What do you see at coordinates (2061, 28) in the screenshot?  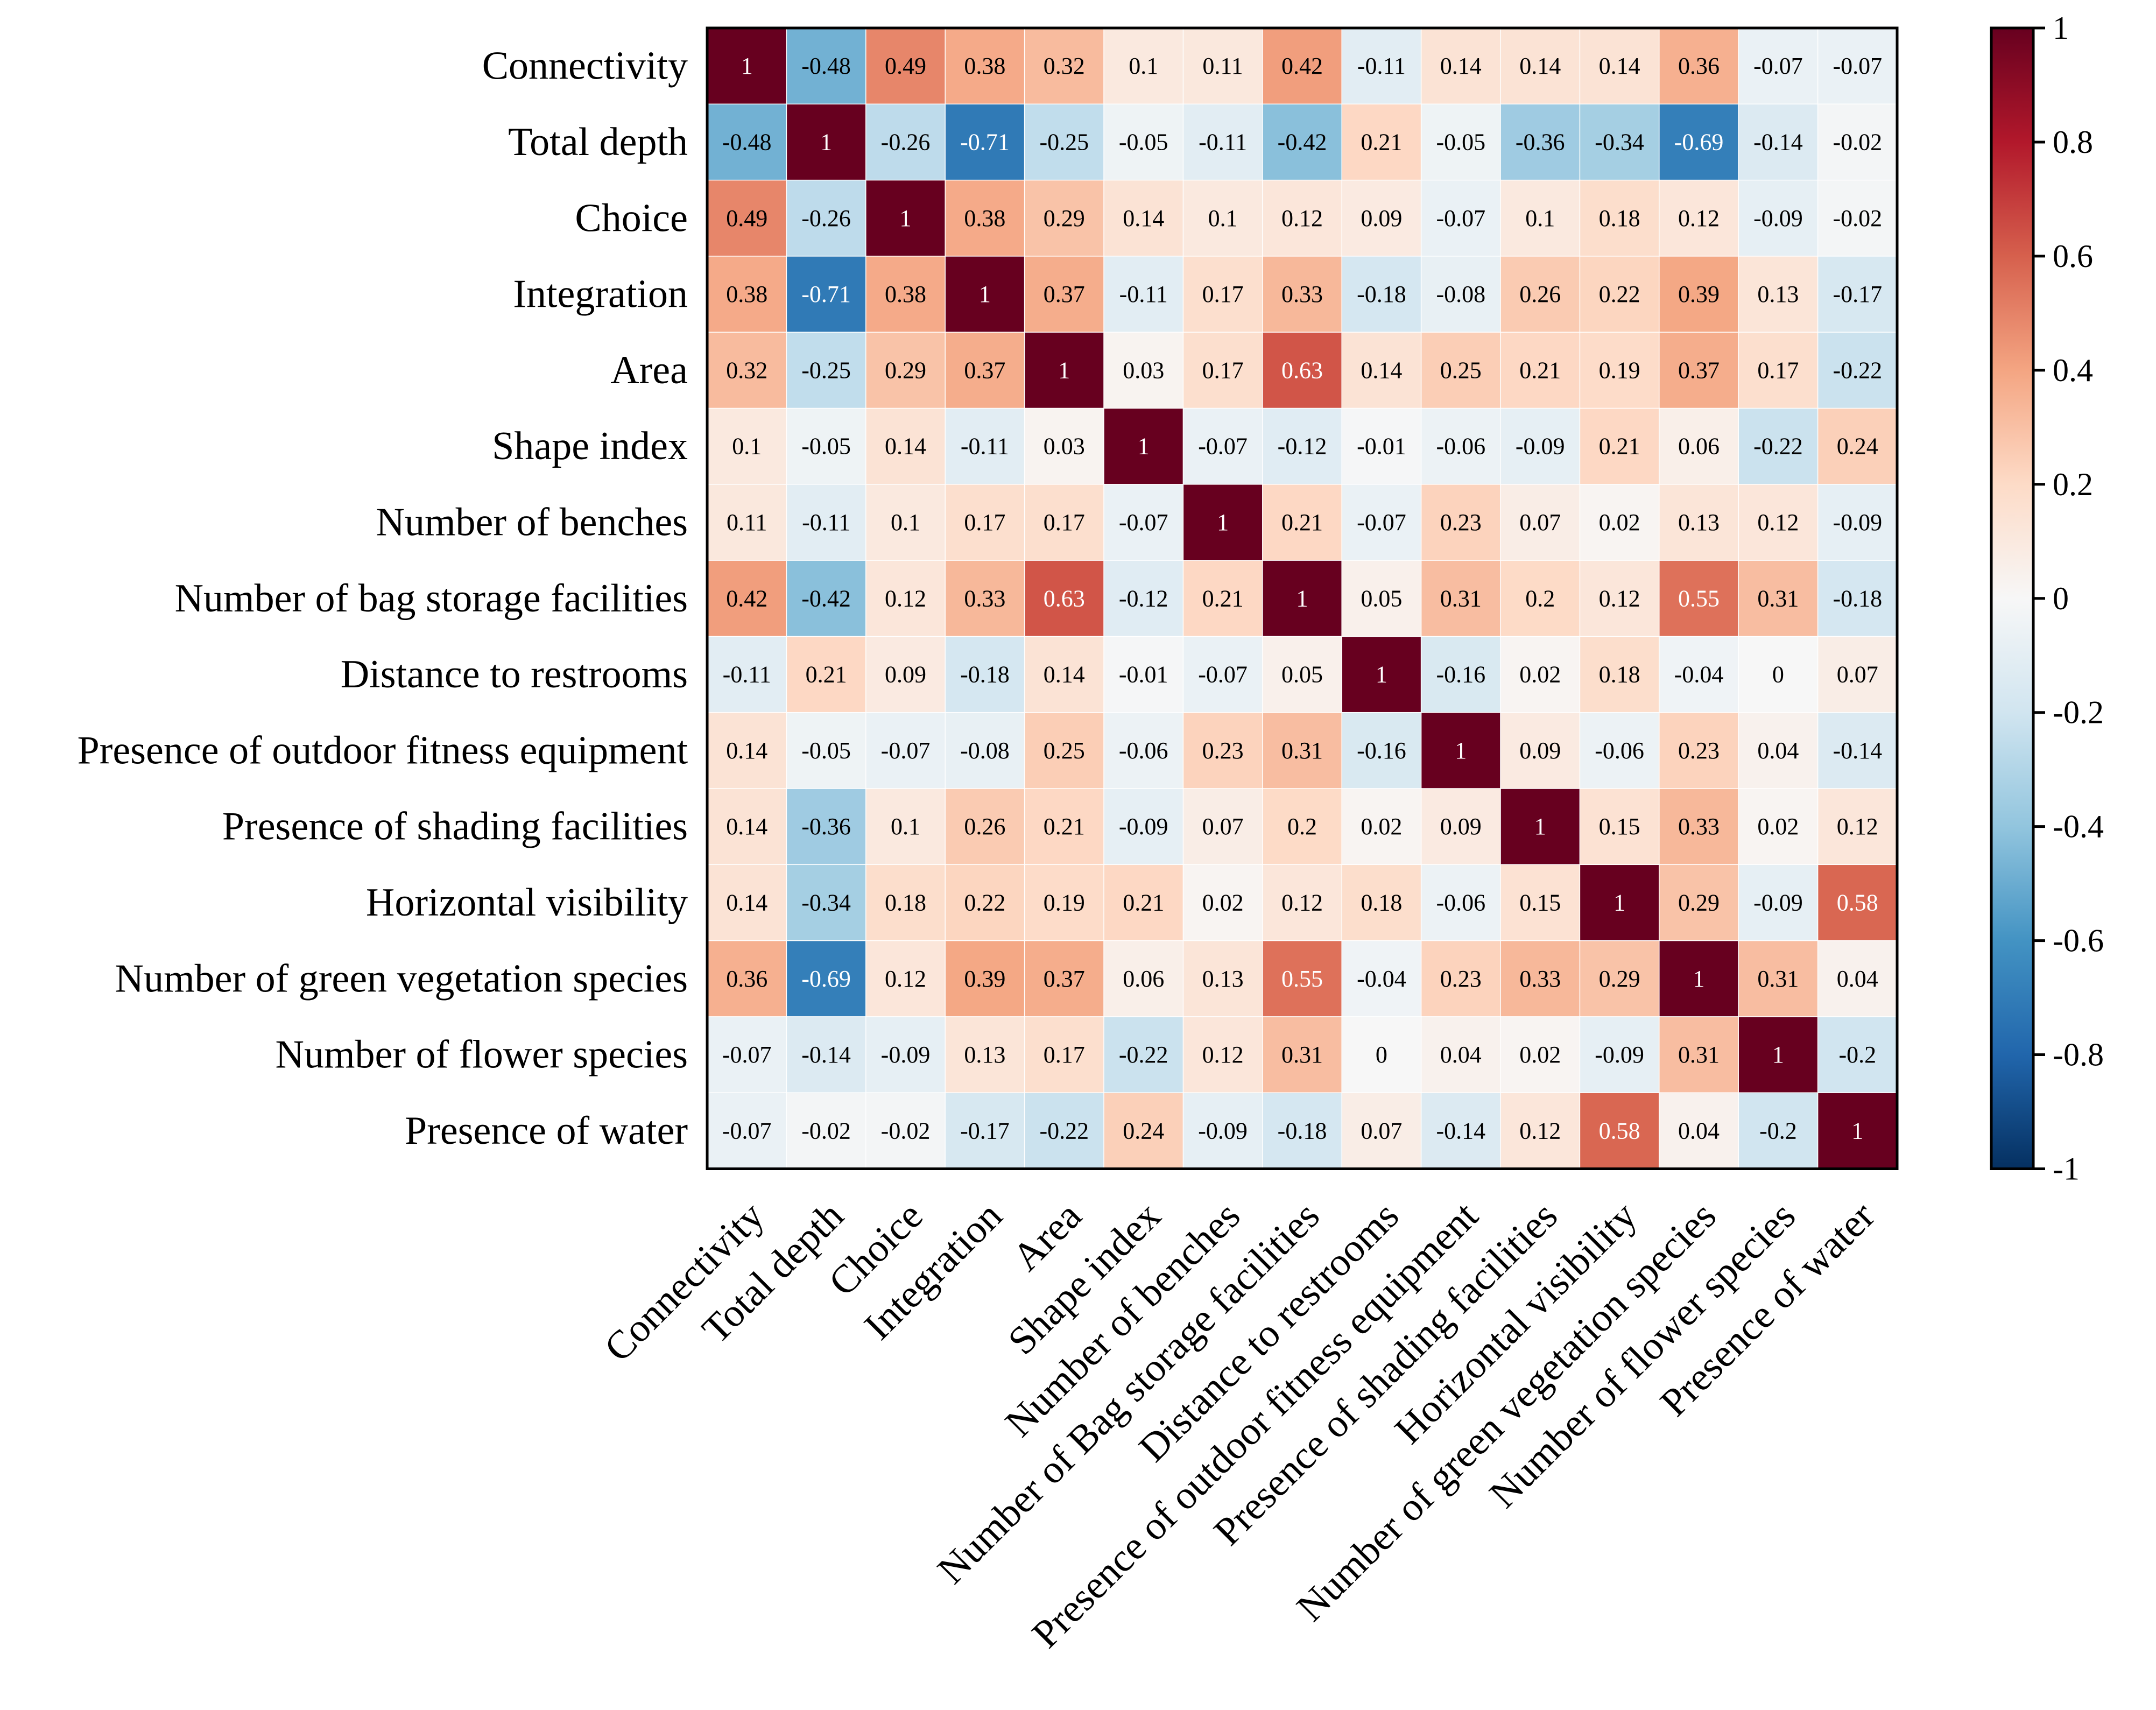 I see `colorbar-tick-label: 1` at bounding box center [2061, 28].